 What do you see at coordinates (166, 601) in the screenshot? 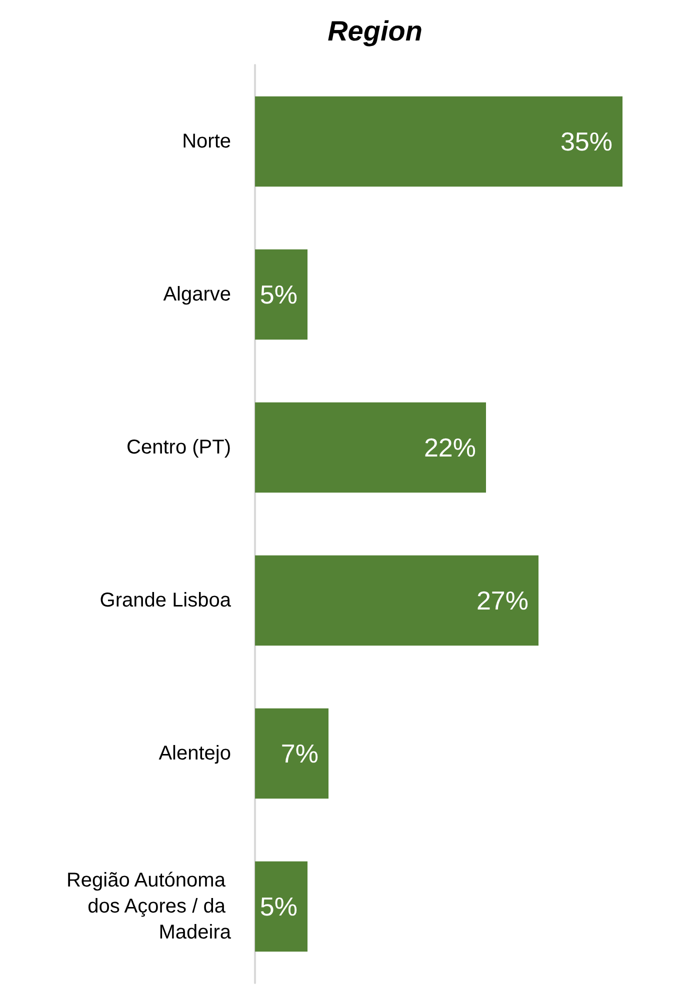
I see `y-tick-label: Grande Lisboa` at bounding box center [166, 601].